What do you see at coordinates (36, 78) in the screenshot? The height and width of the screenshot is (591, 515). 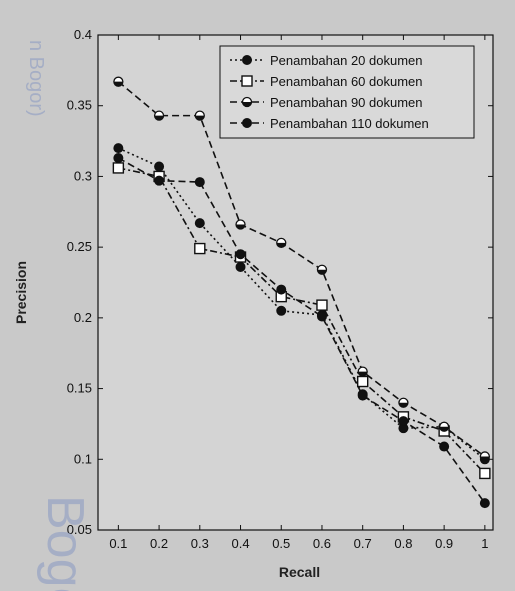 I see `watermark-top-text: n Bogor)` at bounding box center [36, 78].